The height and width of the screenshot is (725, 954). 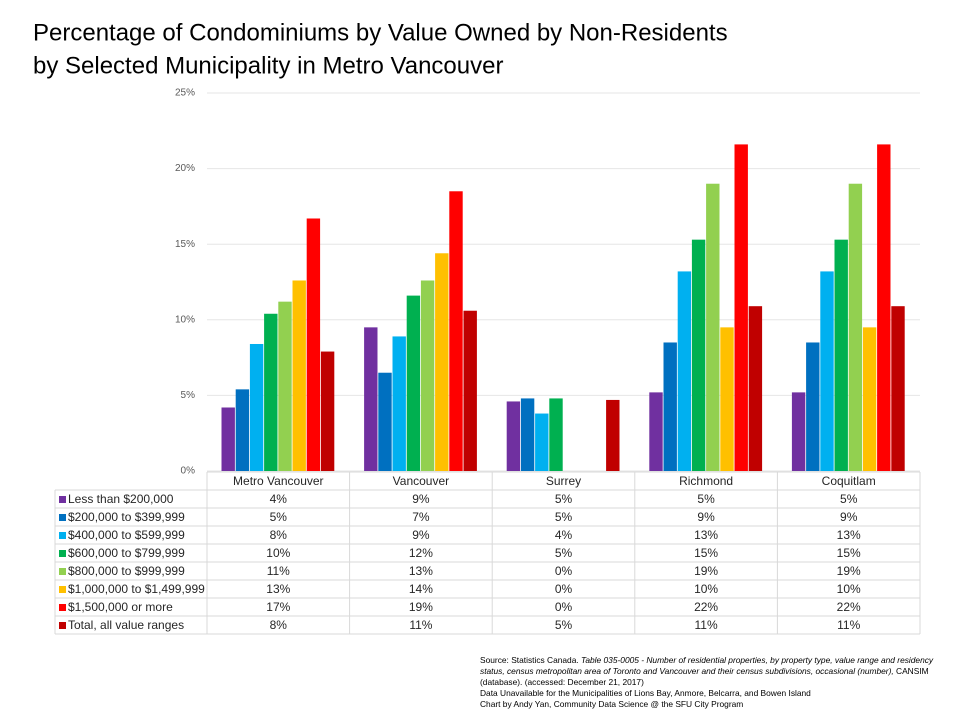 I want to click on y-tick-label: 0%, so click(x=188, y=471).